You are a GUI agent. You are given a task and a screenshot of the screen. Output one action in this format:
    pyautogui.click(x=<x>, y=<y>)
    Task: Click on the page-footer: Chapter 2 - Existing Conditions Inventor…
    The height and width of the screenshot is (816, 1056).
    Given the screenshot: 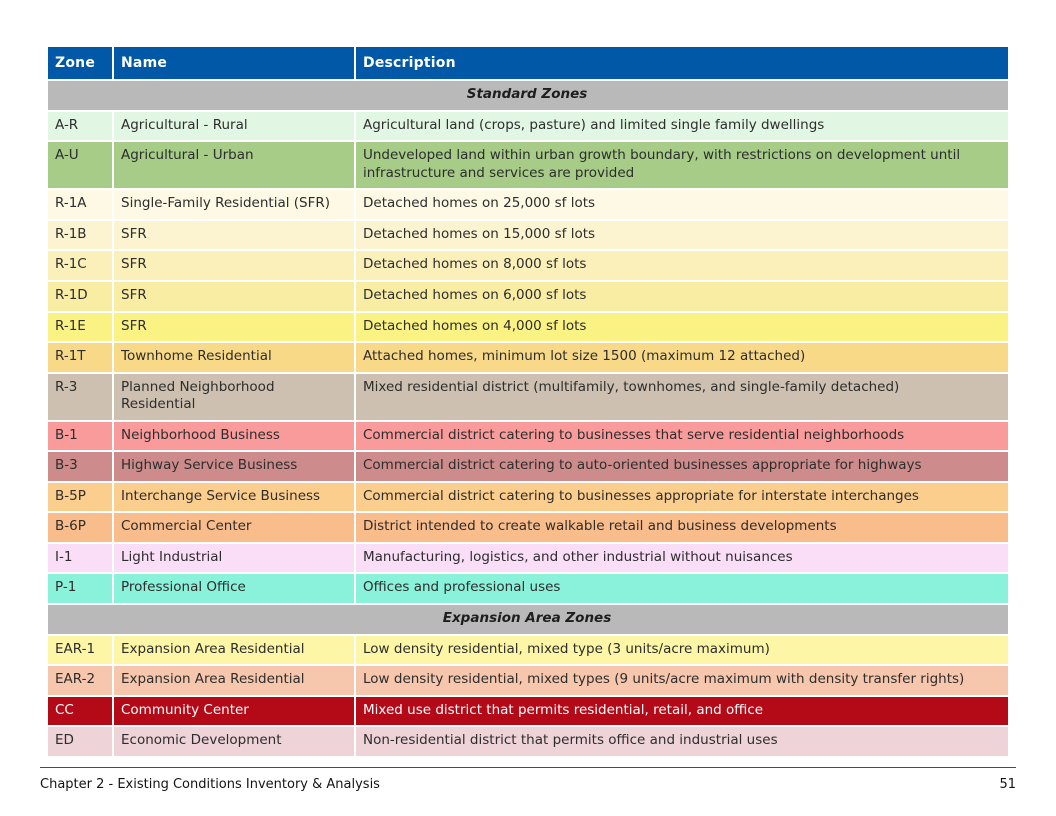 What is the action you would take?
    pyautogui.click(x=528, y=779)
    